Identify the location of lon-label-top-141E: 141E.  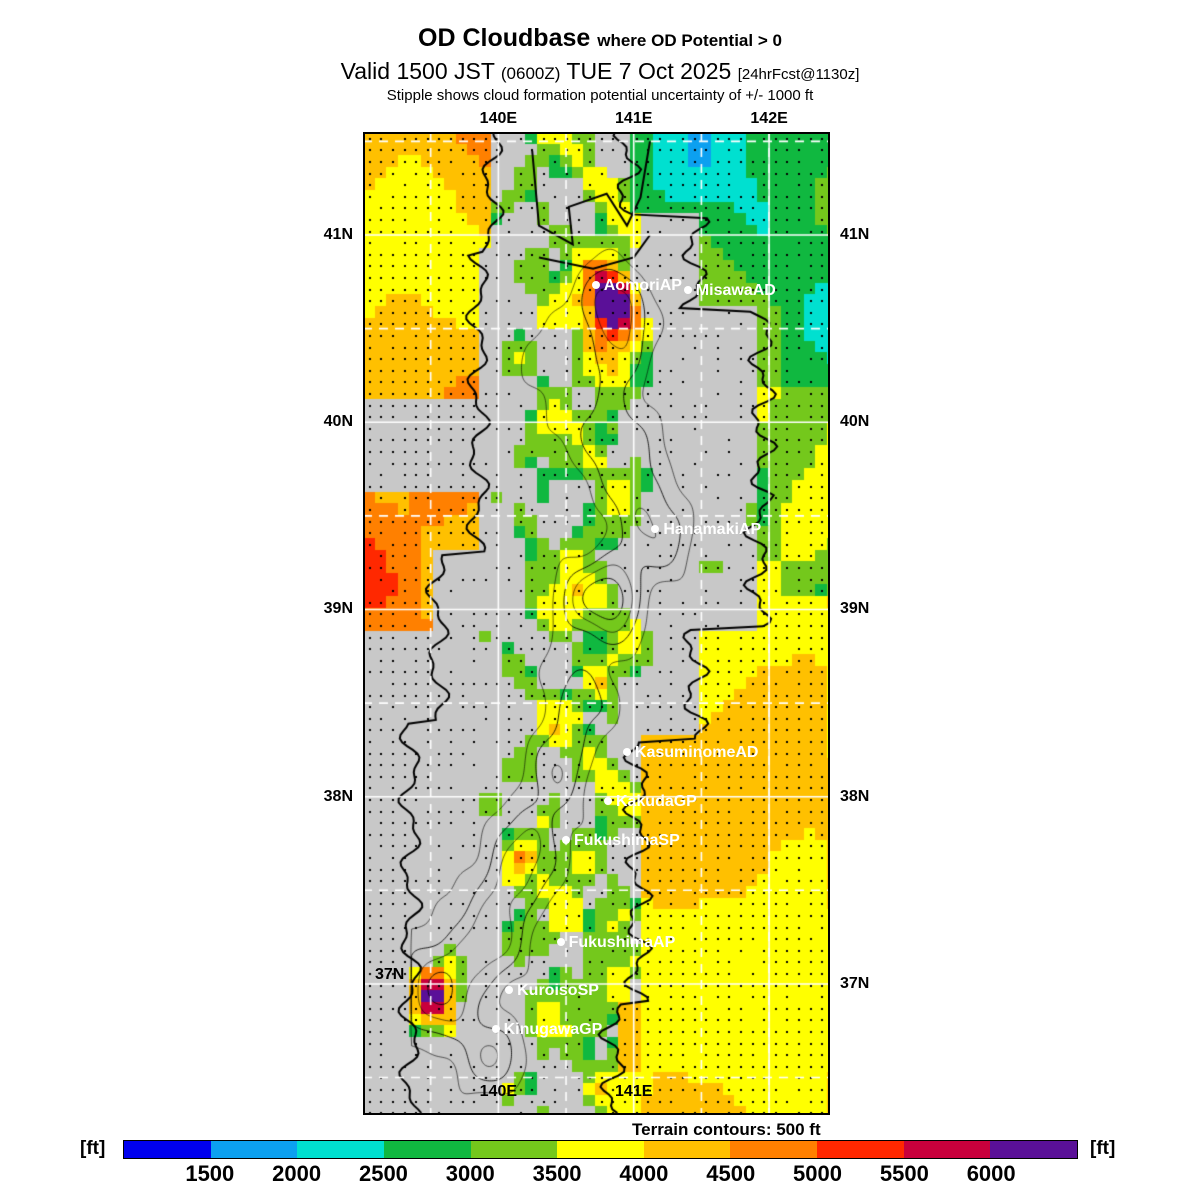
(634, 118).